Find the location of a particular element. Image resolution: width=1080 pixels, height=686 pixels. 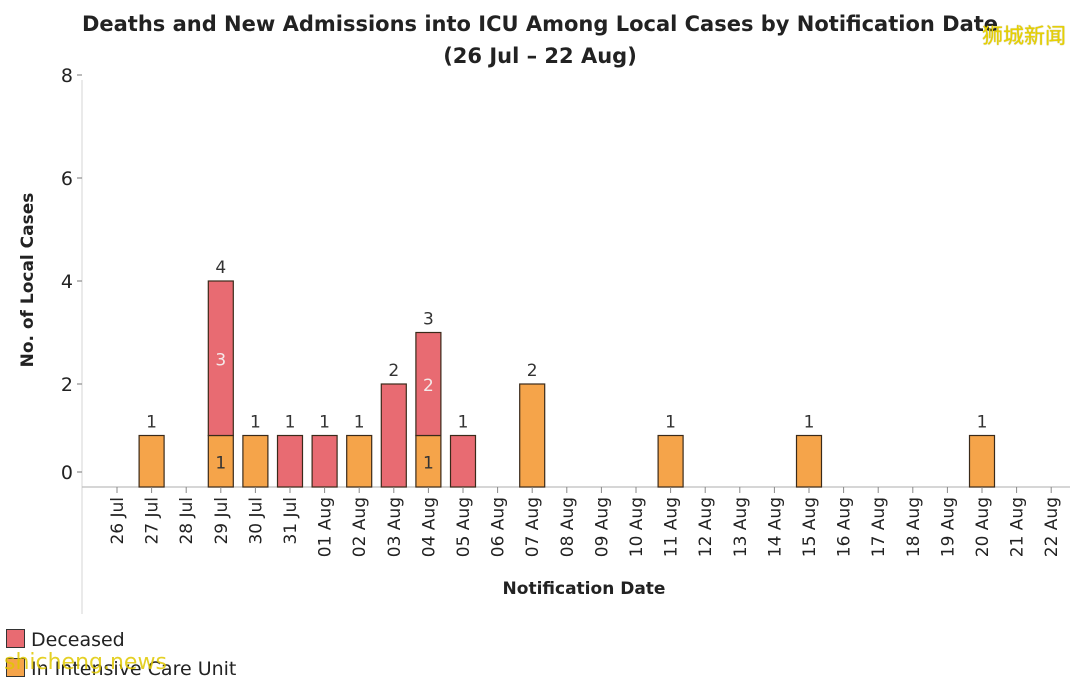

x-tick-label: 07 Aug is located at coordinates (533, 527).